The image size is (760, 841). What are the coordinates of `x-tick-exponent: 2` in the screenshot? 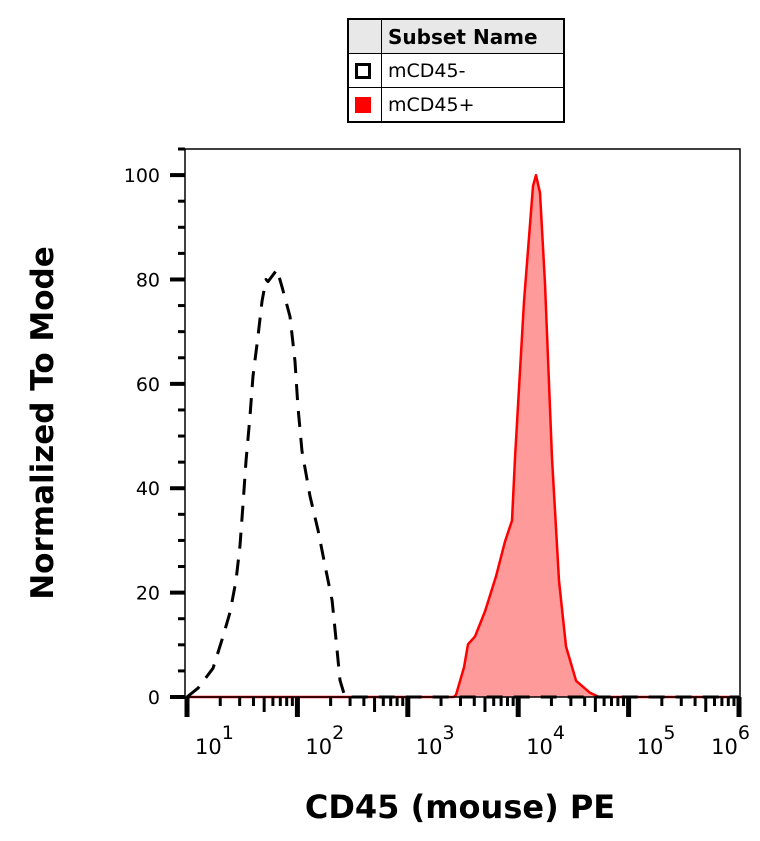 It's located at (338, 733).